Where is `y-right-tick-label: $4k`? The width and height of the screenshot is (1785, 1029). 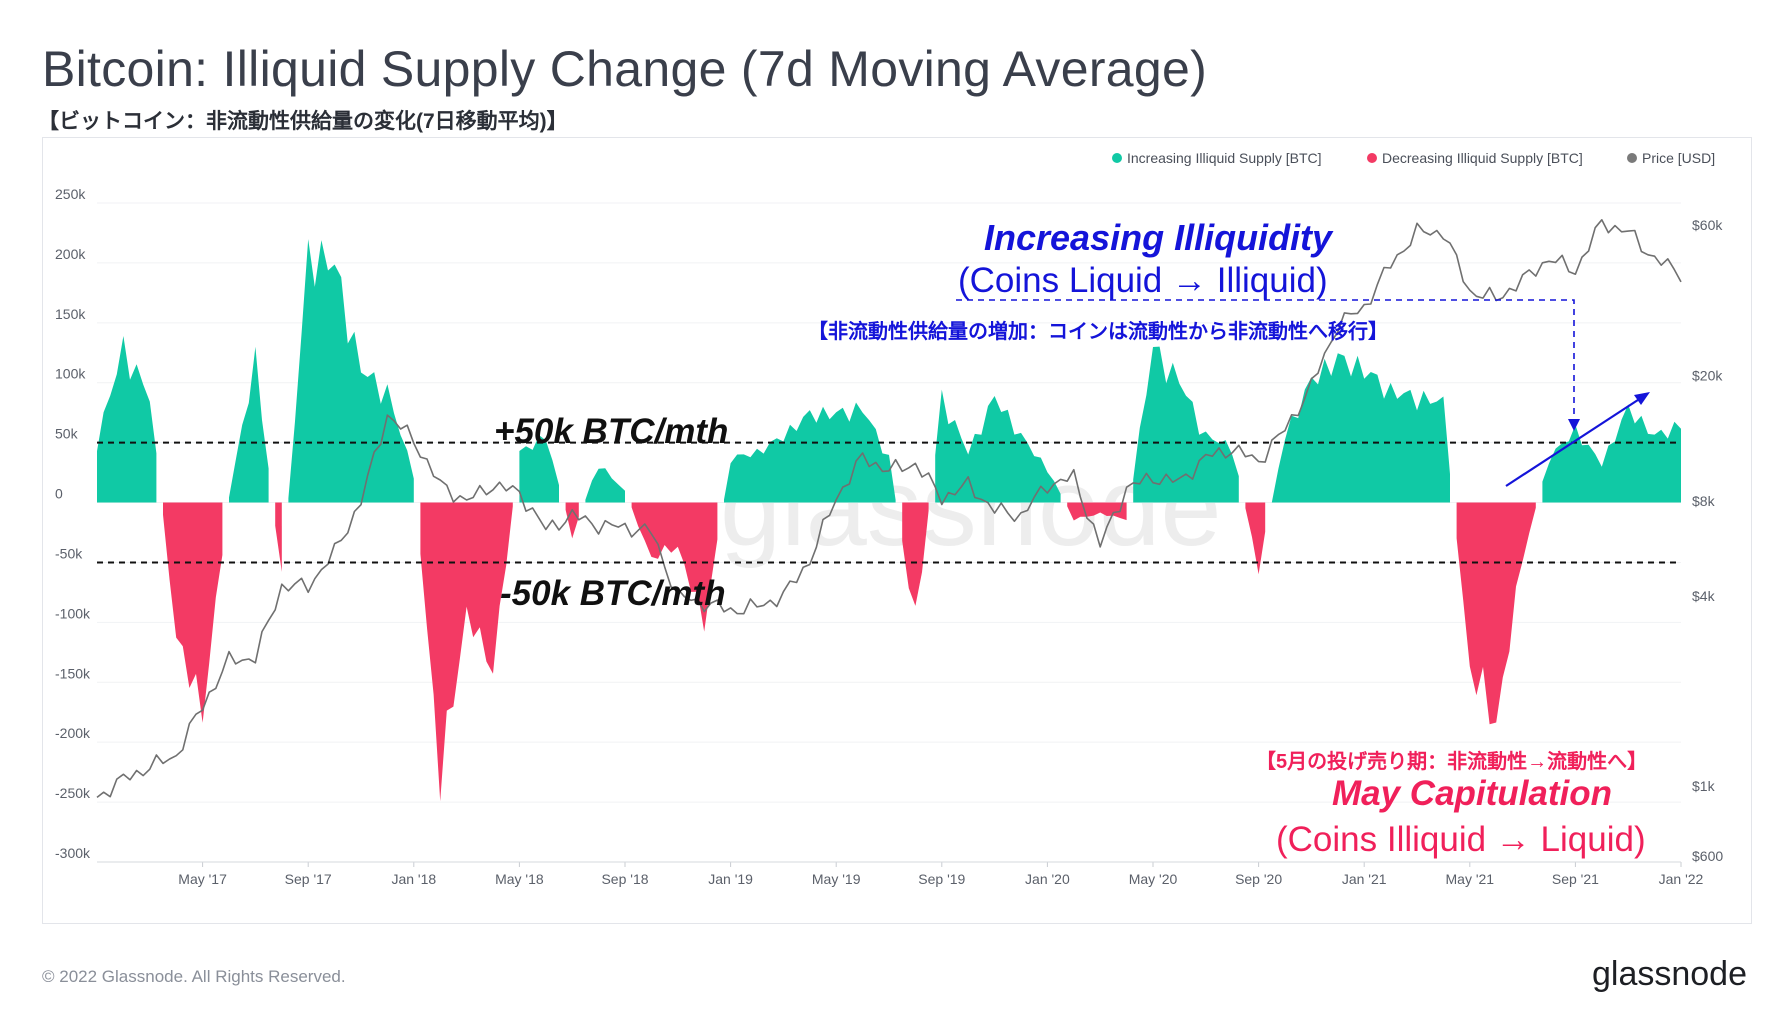
y-right-tick-label: $4k is located at coordinates (1704, 596).